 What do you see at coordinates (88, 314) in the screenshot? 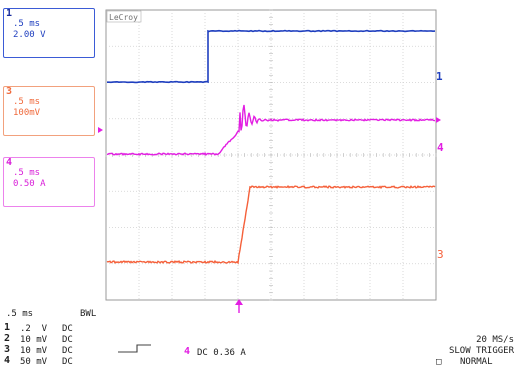
I see `bwl-readout: BWL` at bounding box center [88, 314].